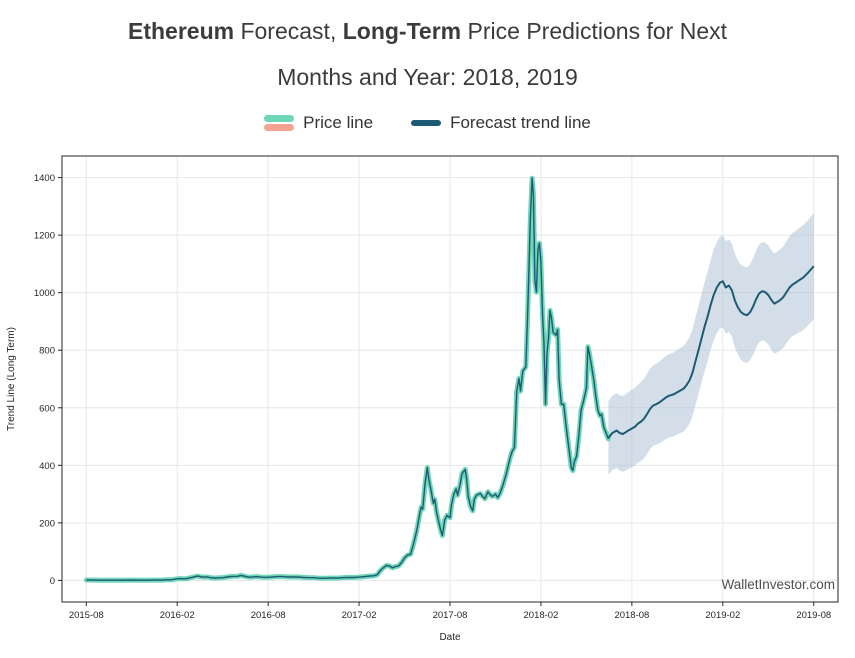 The height and width of the screenshot is (658, 855). Describe the element at coordinates (778, 584) in the screenshot. I see `watermark: WalletInvestor.com` at that location.